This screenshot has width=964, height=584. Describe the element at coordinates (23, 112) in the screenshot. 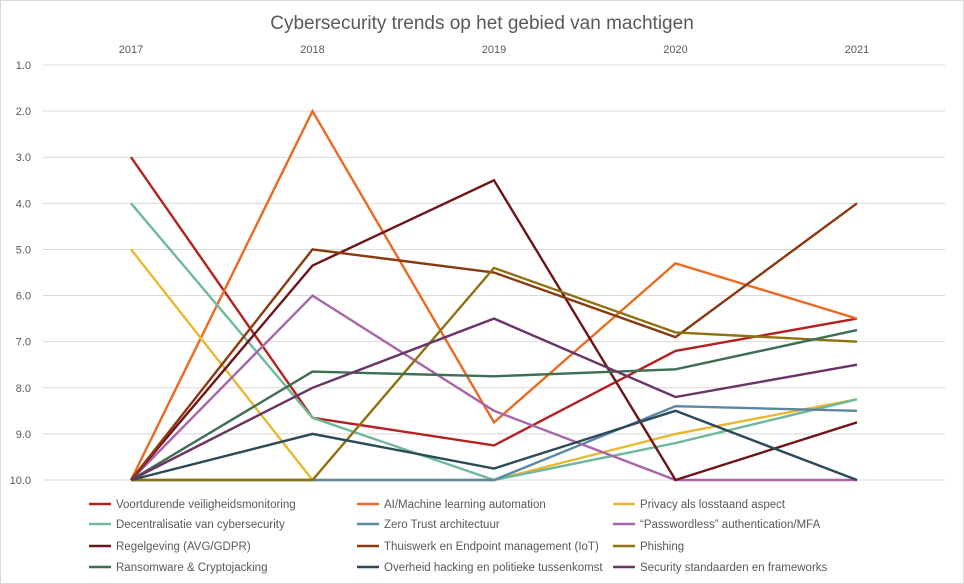

I see `y-tick-label: 2.0` at that location.